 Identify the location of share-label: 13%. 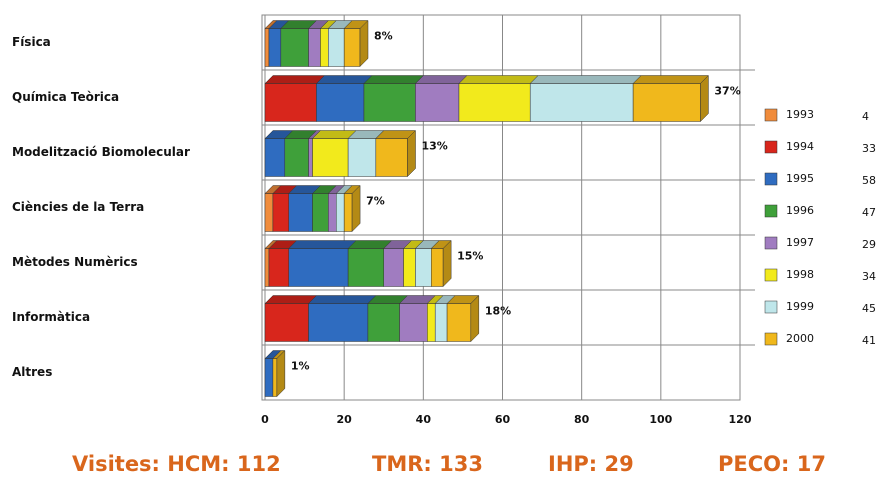
(435, 146).